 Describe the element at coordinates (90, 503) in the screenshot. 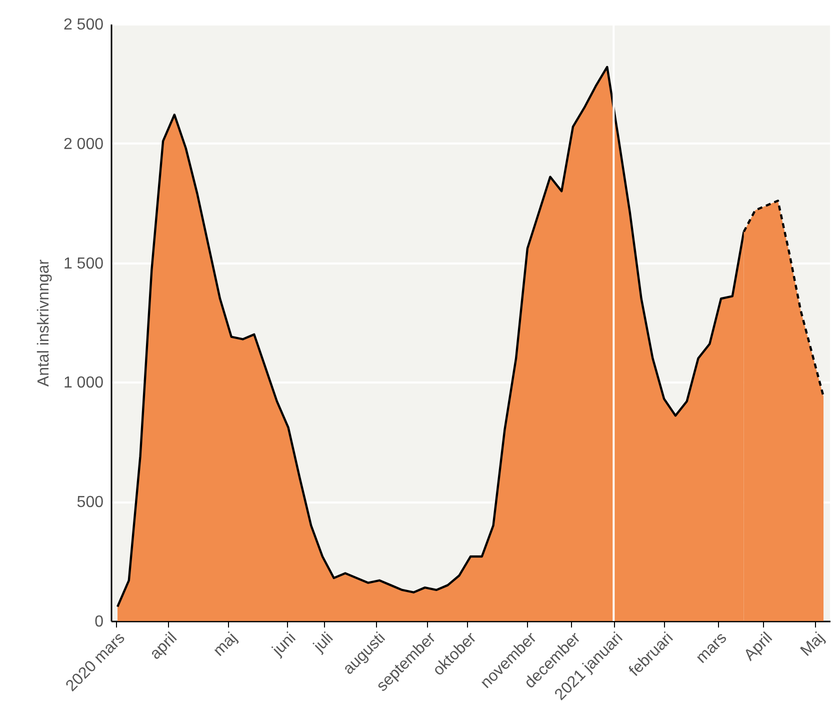

I see `y-tick-label: 500` at that location.